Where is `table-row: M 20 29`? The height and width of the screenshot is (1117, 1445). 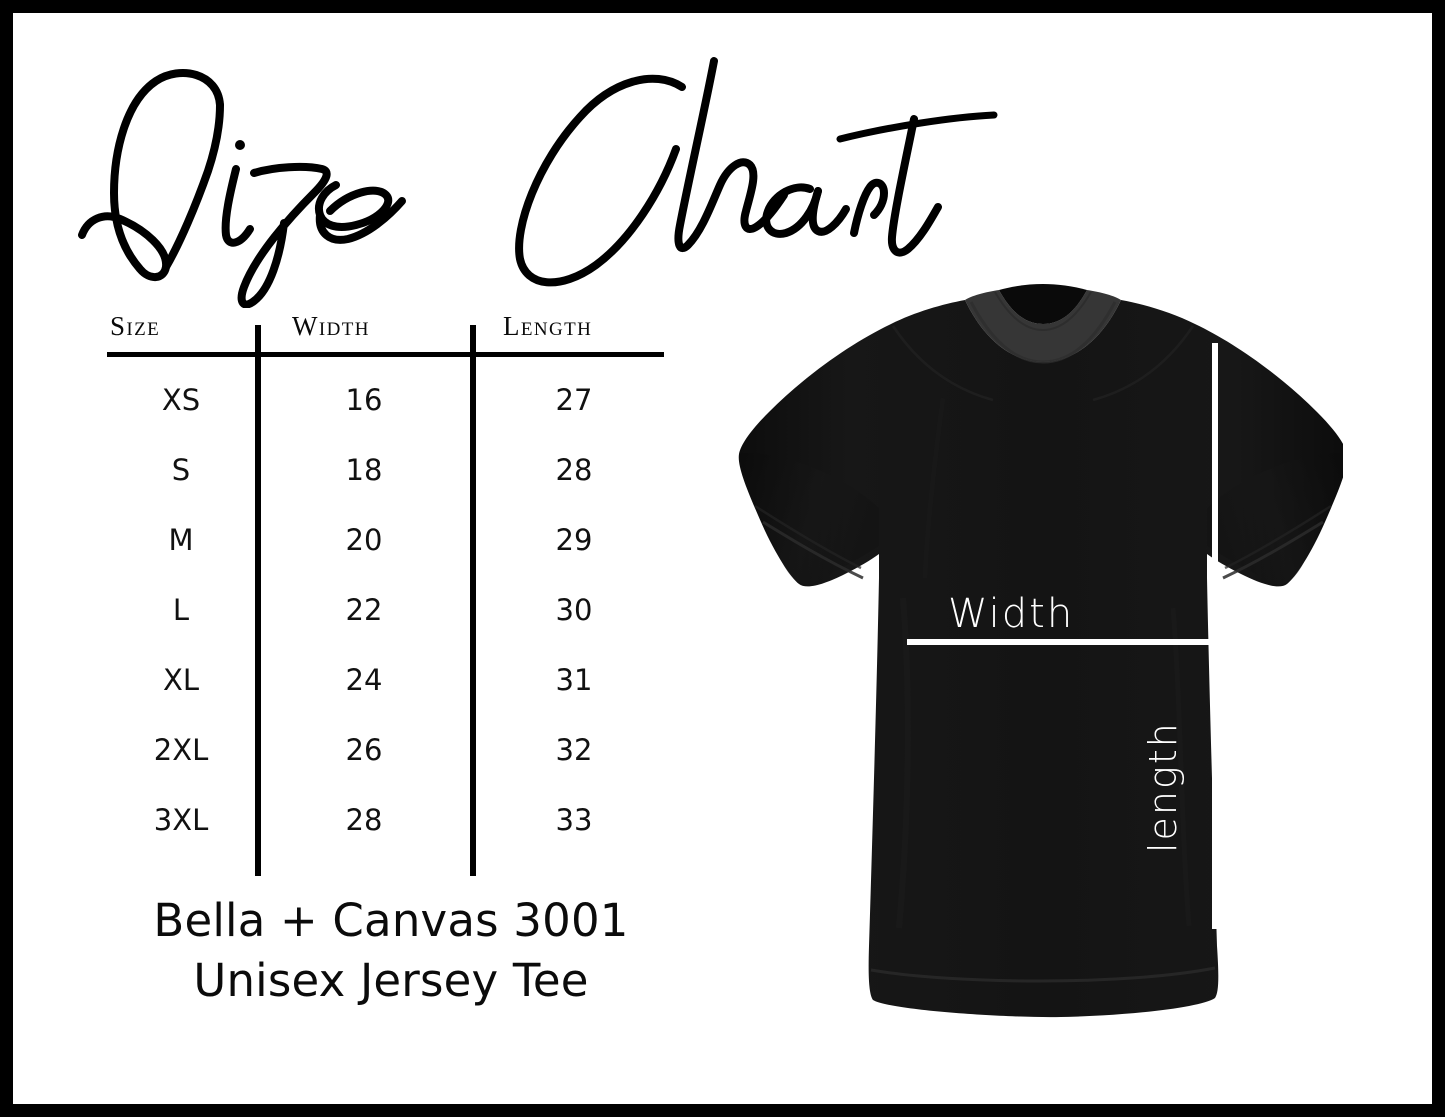 table-row: M 20 29 is located at coordinates (379, 540).